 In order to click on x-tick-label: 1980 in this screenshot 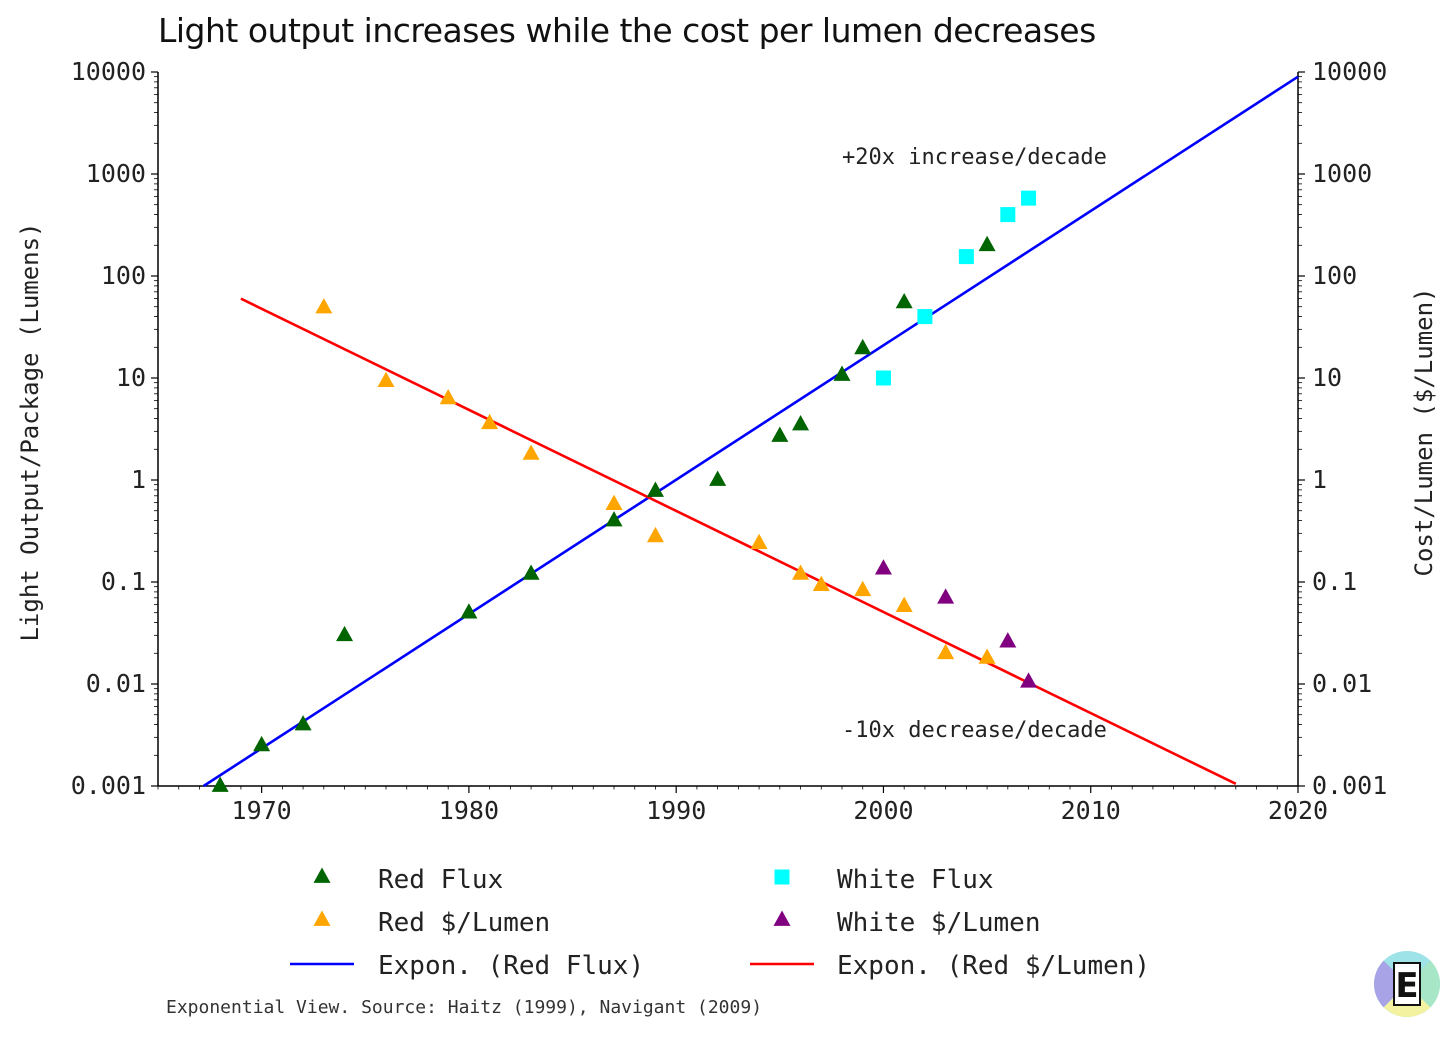, I will do `click(469, 810)`.